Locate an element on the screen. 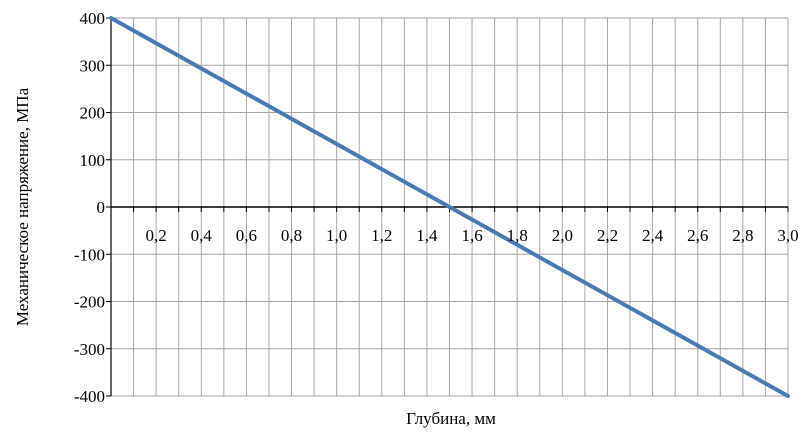  x-tick-label: 2,4 is located at coordinates (653, 235).